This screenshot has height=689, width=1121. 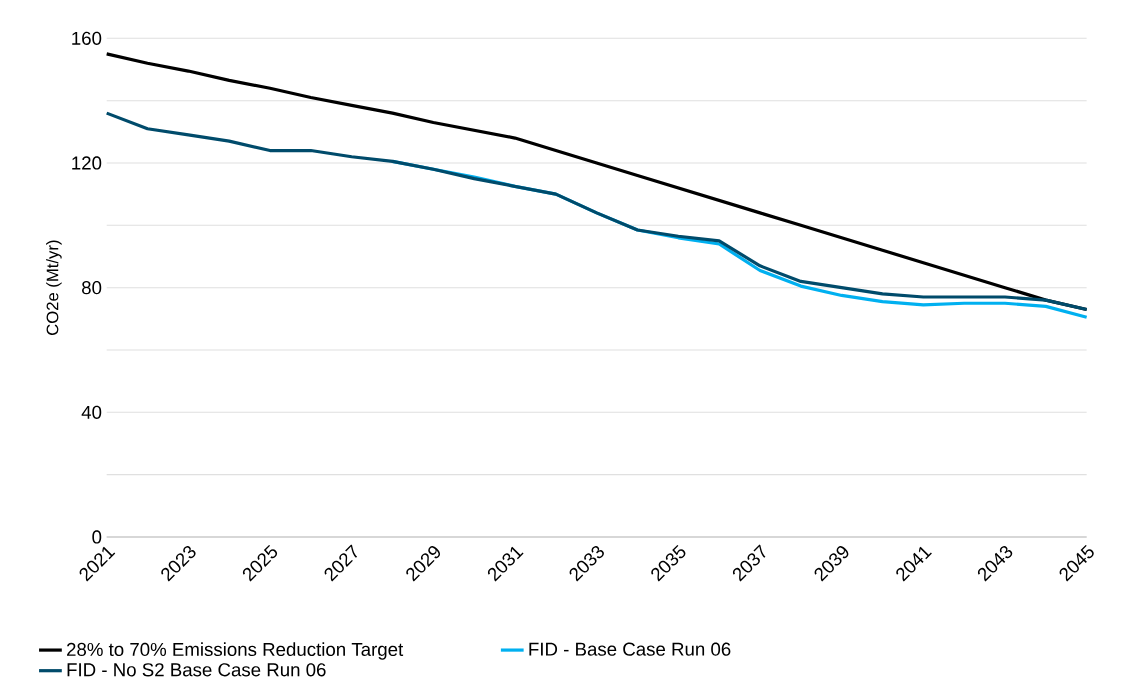 I want to click on legend-label: 28% to 70% Emissions Reduction Target, so click(x=235, y=651).